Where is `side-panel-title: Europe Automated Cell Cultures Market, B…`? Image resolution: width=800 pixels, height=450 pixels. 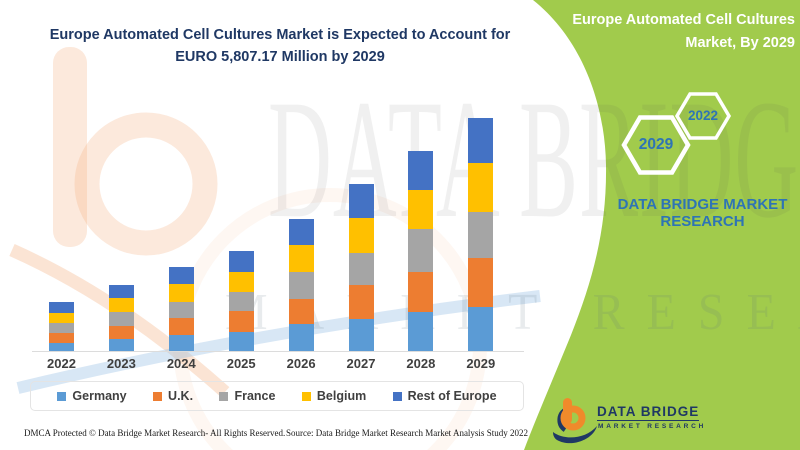
side-panel-title: Europe Automated Cell Cultures Market, B… is located at coordinates (670, 32).